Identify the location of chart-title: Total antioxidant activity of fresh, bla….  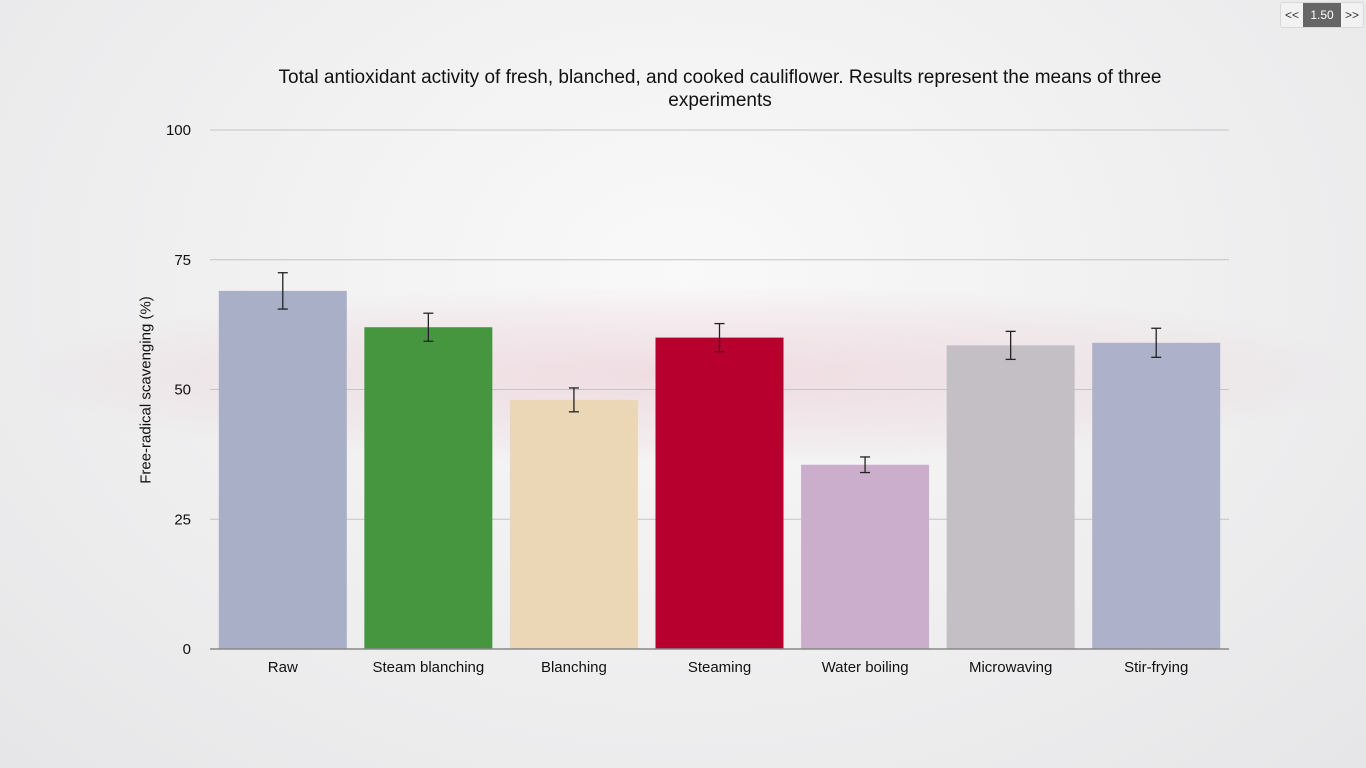
(720, 89).